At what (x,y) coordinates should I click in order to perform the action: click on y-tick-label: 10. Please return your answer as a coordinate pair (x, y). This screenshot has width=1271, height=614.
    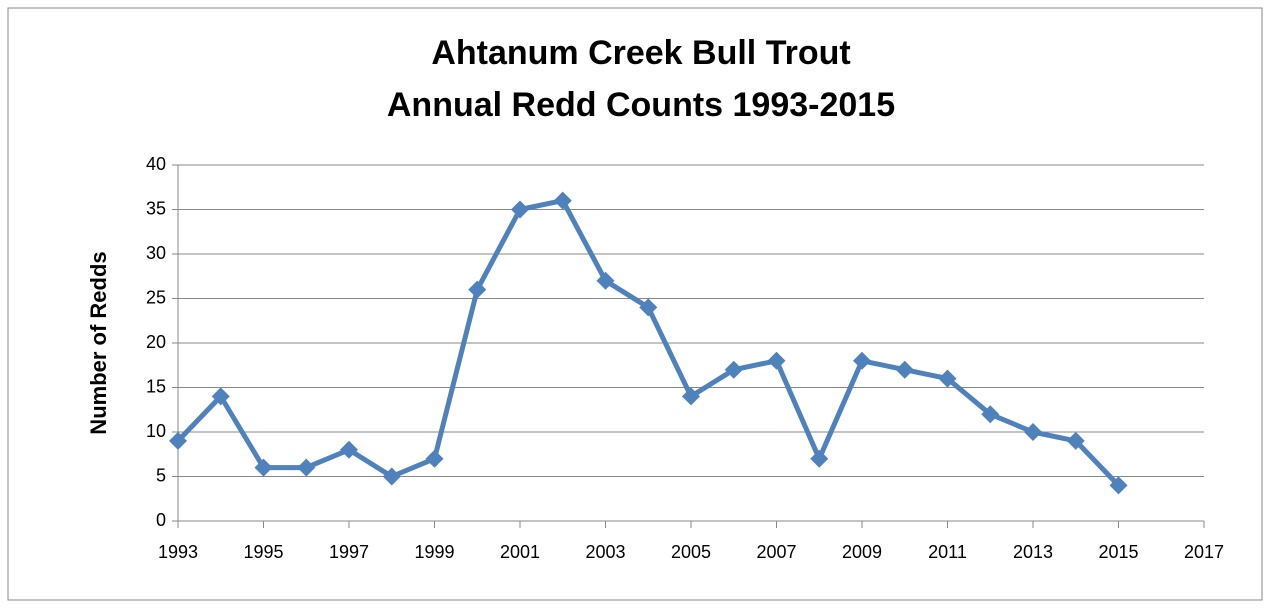
    Looking at the image, I should click on (156, 431).